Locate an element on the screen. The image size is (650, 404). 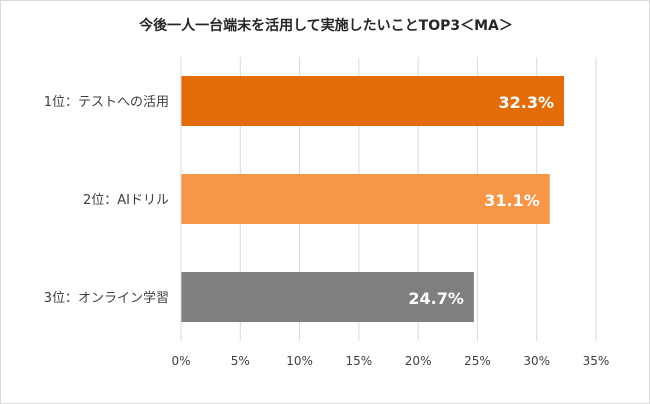
data-label-2: 31.1% is located at coordinates (512, 200).